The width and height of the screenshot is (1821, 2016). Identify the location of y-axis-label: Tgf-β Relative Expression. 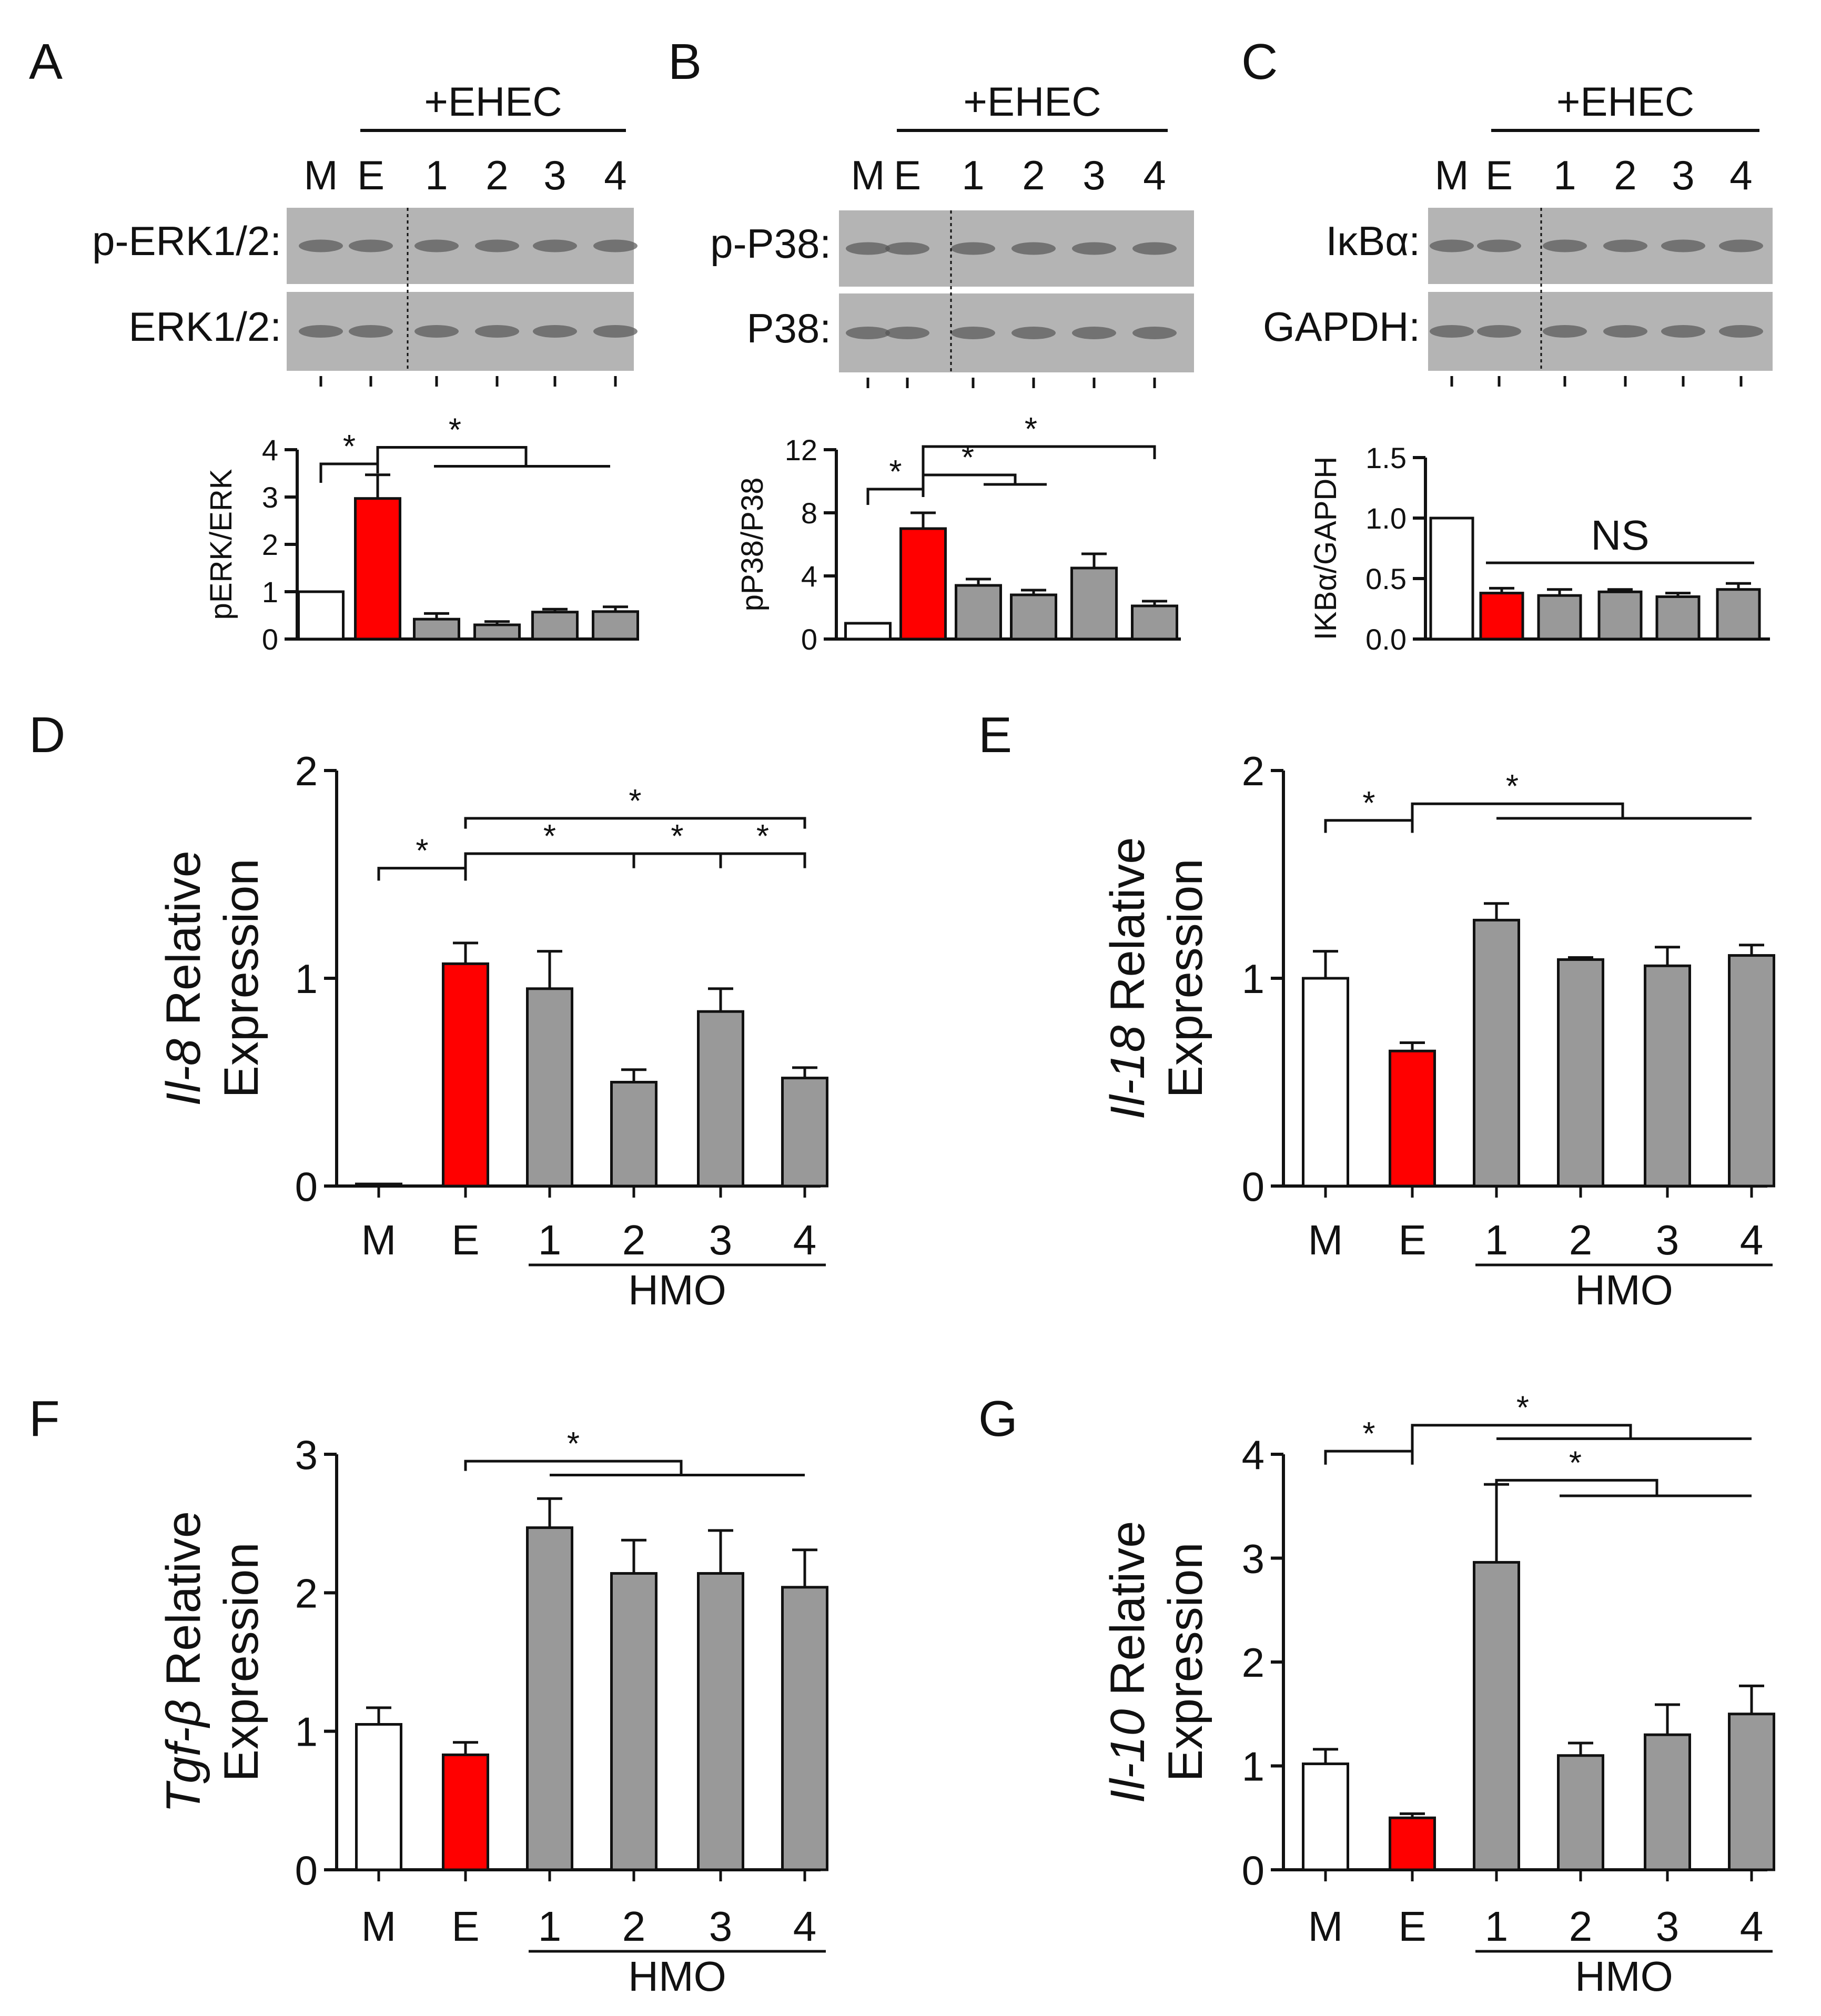
(212, 1662).